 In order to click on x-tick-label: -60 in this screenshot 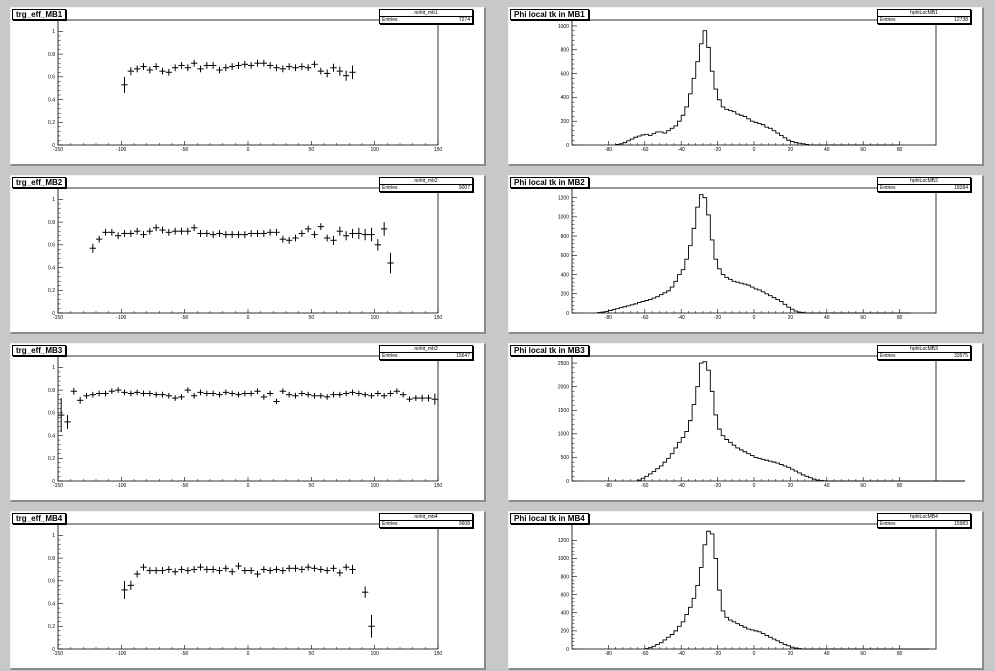, I will do `click(644, 654)`.